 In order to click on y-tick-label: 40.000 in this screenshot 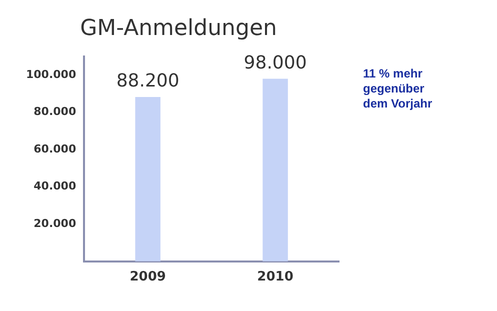, I will do `click(55, 186)`.